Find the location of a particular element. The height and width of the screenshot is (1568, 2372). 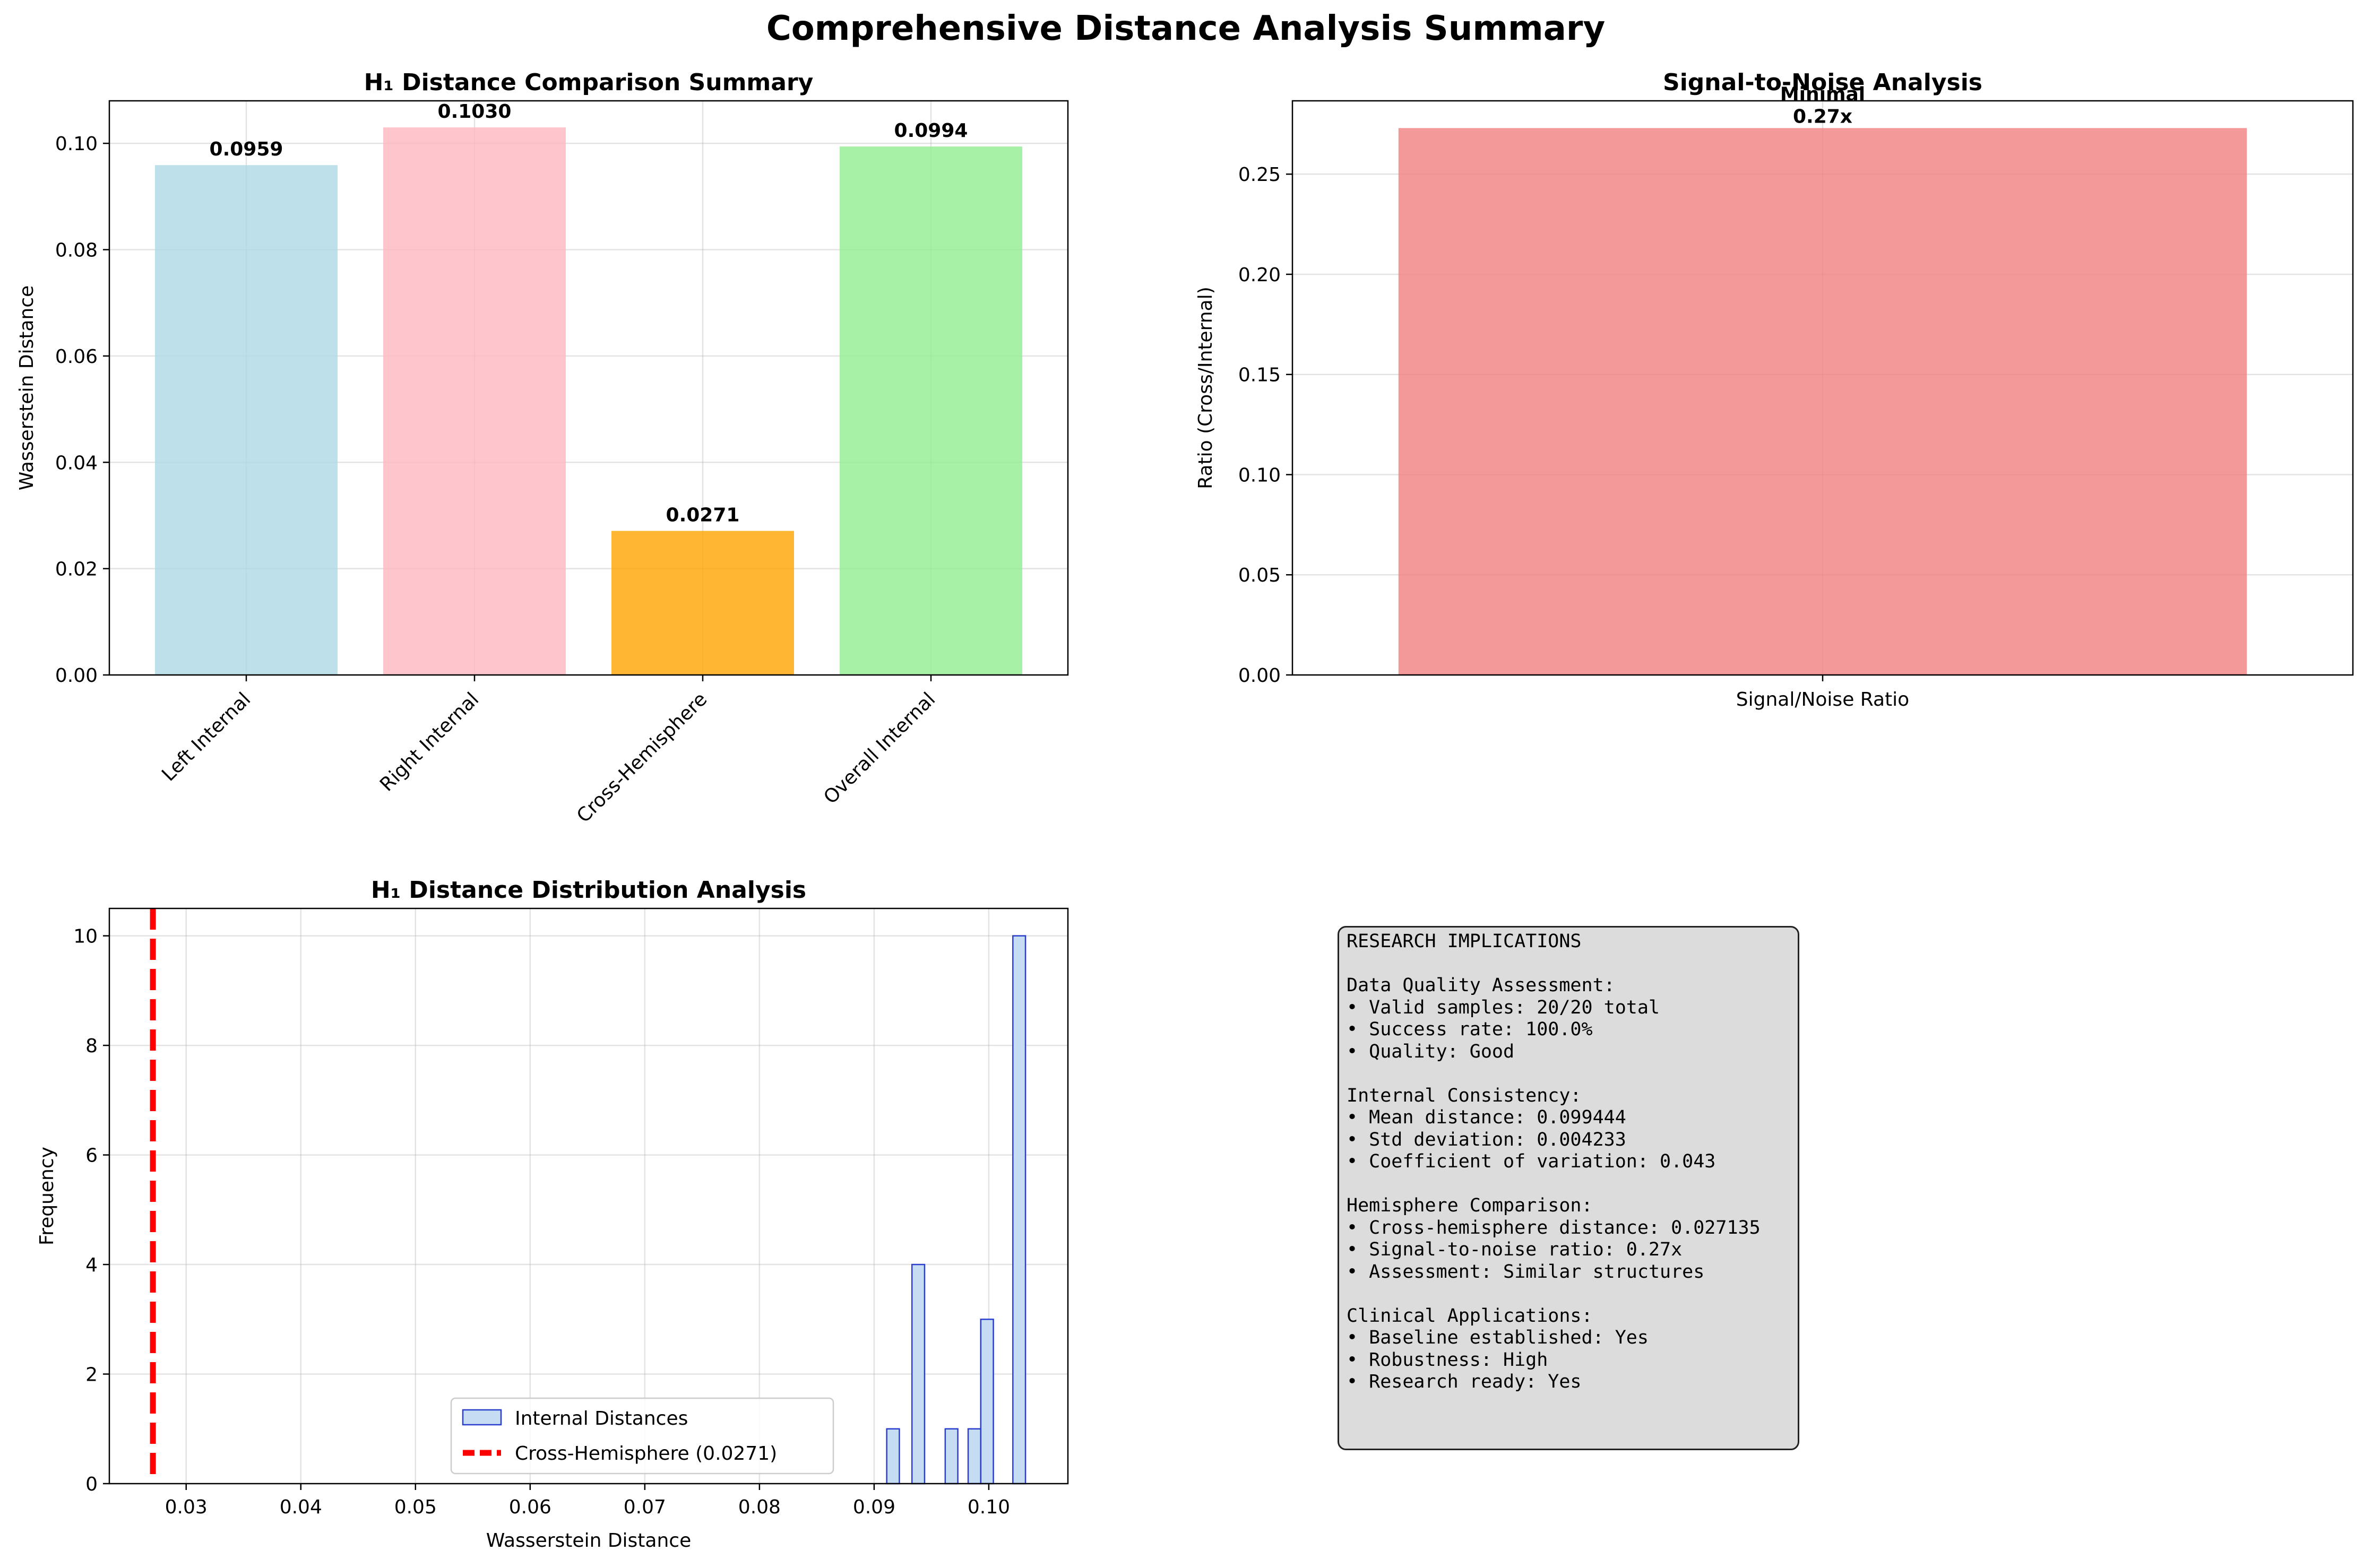

x-tick-label: 0.07 is located at coordinates (645, 1507).